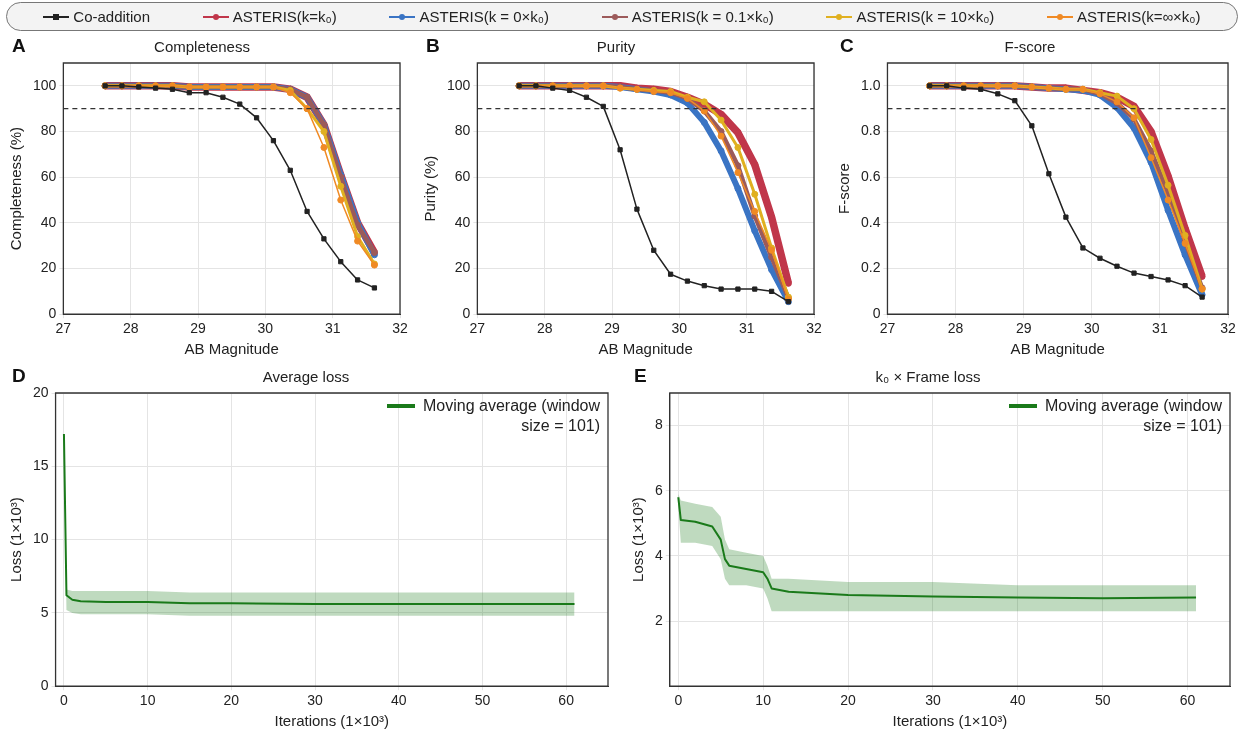 The width and height of the screenshot is (1244, 750). I want to click on chart-title: Completeness, so click(202, 47).